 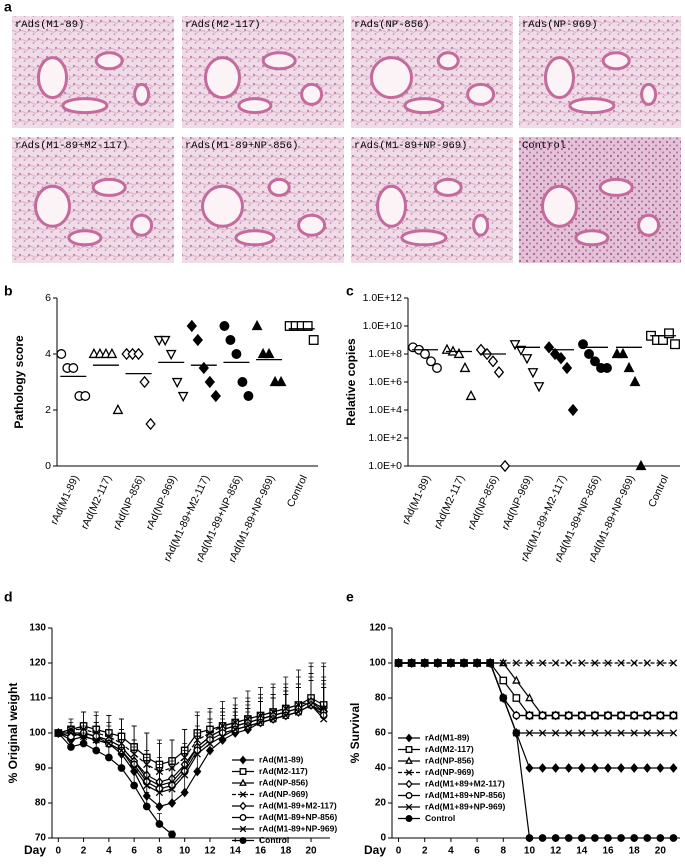 What do you see at coordinates (297, 491) in the screenshot?
I see `x-tick-label: Control` at bounding box center [297, 491].